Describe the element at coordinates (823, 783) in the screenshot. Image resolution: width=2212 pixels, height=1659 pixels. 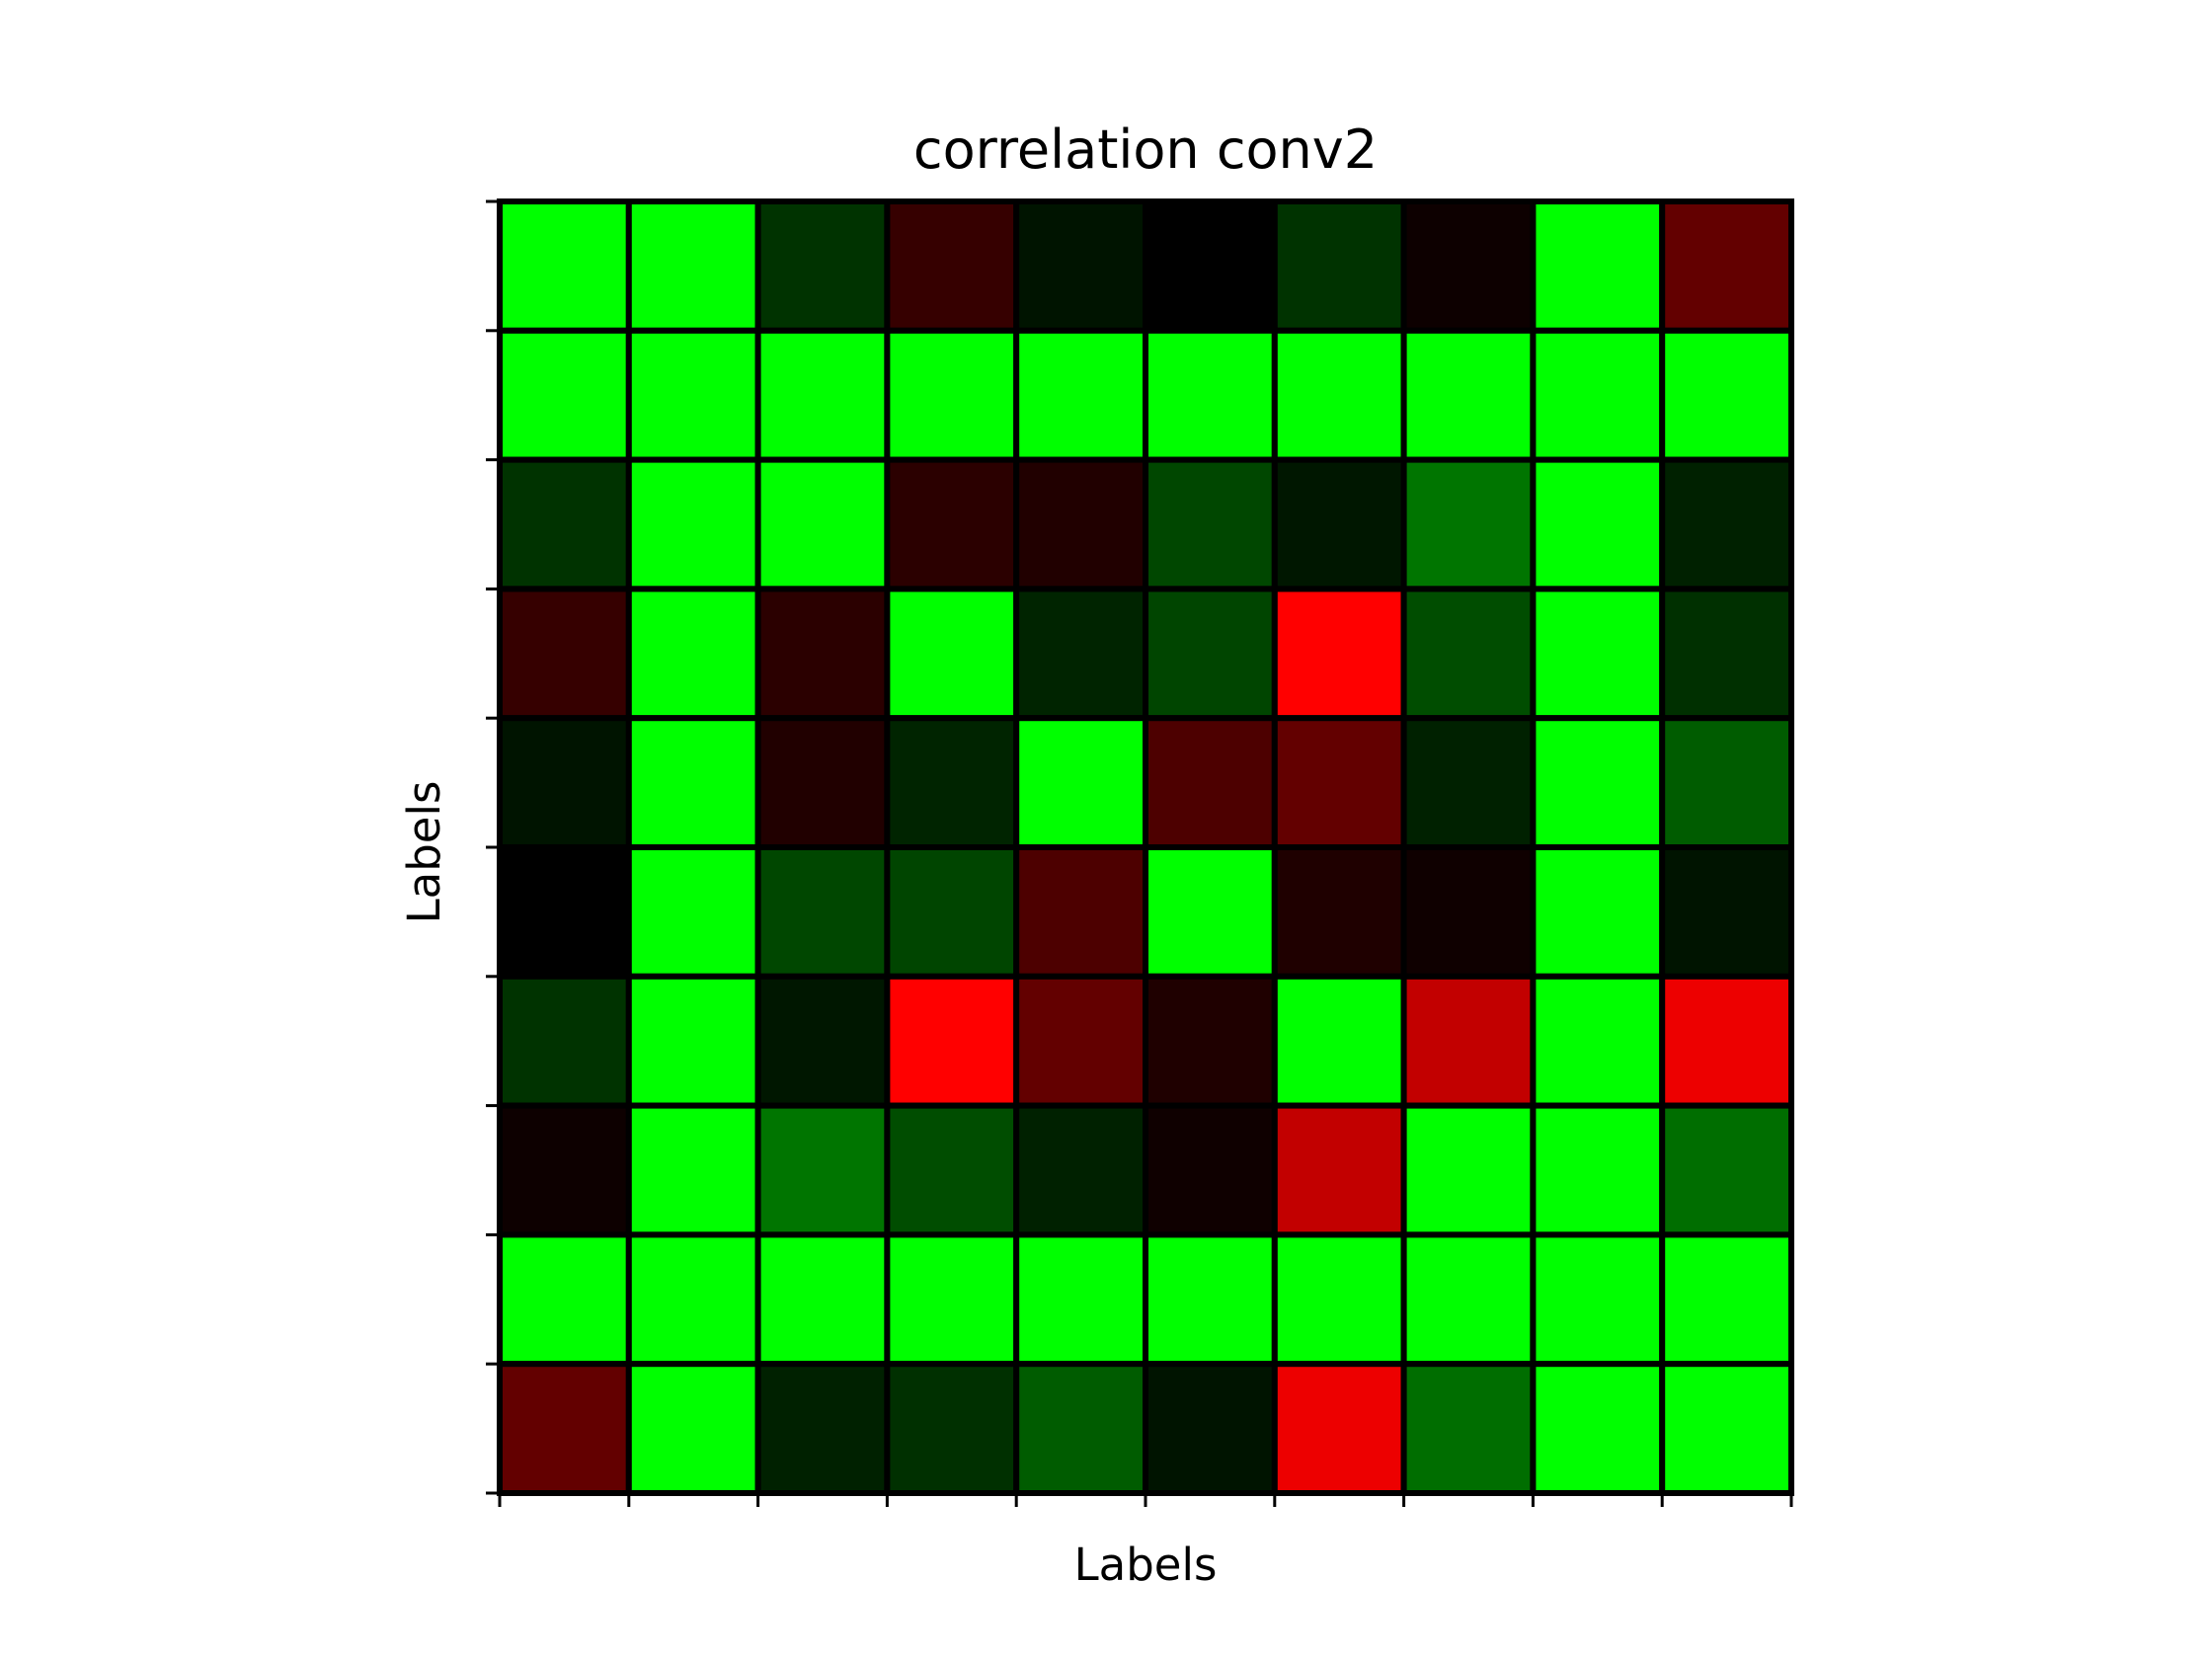
I see `heatmap-cell-r4-c2` at that location.